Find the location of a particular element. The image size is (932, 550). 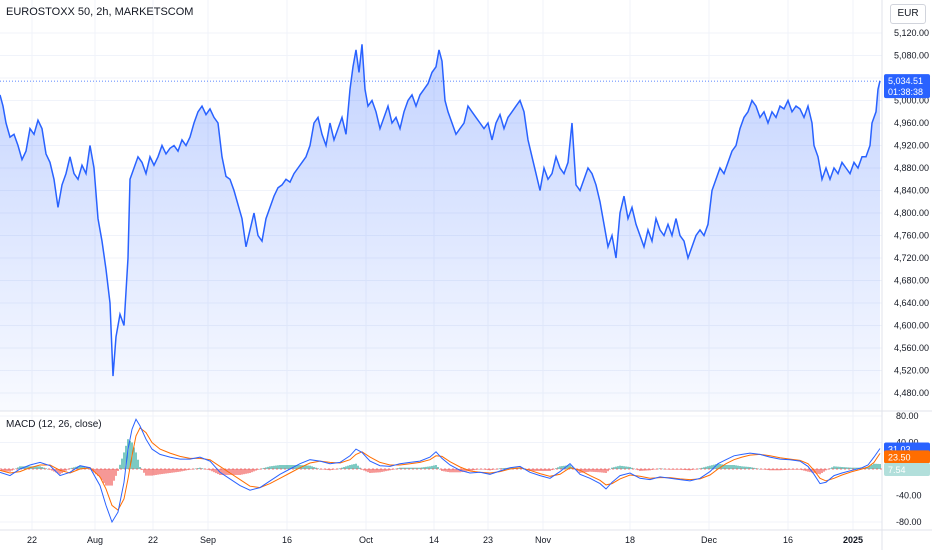

macd-tick-label: 80.00 is located at coordinates (907, 416).